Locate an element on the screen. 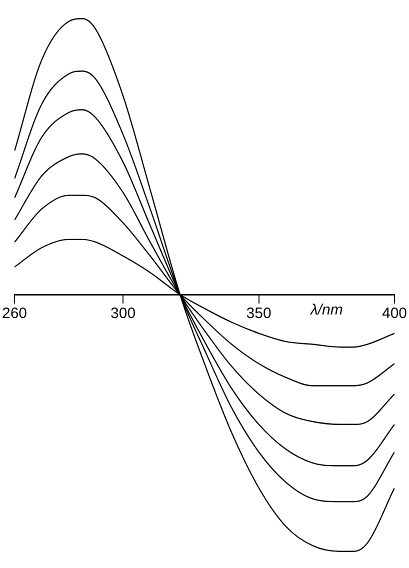  x-tick-label: 260 is located at coordinates (15, 313).